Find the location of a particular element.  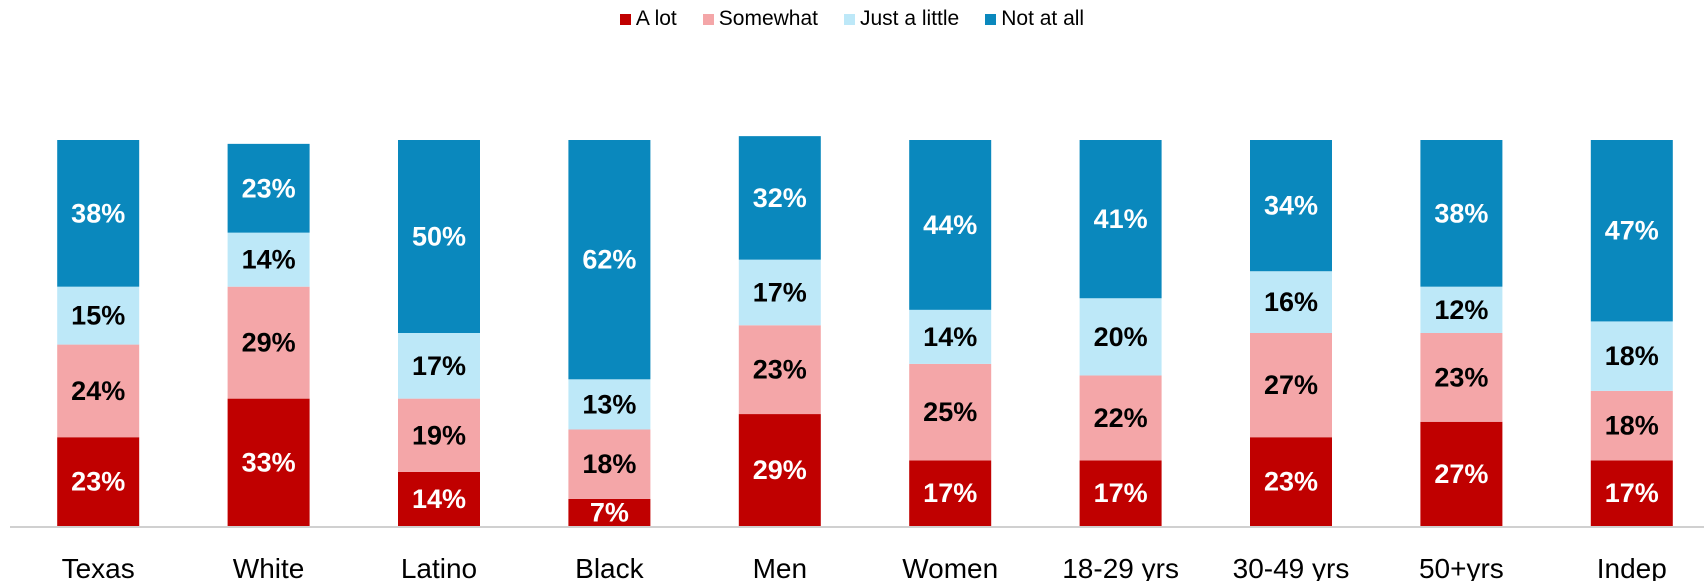

legend-label: A lot is located at coordinates (656, 18).